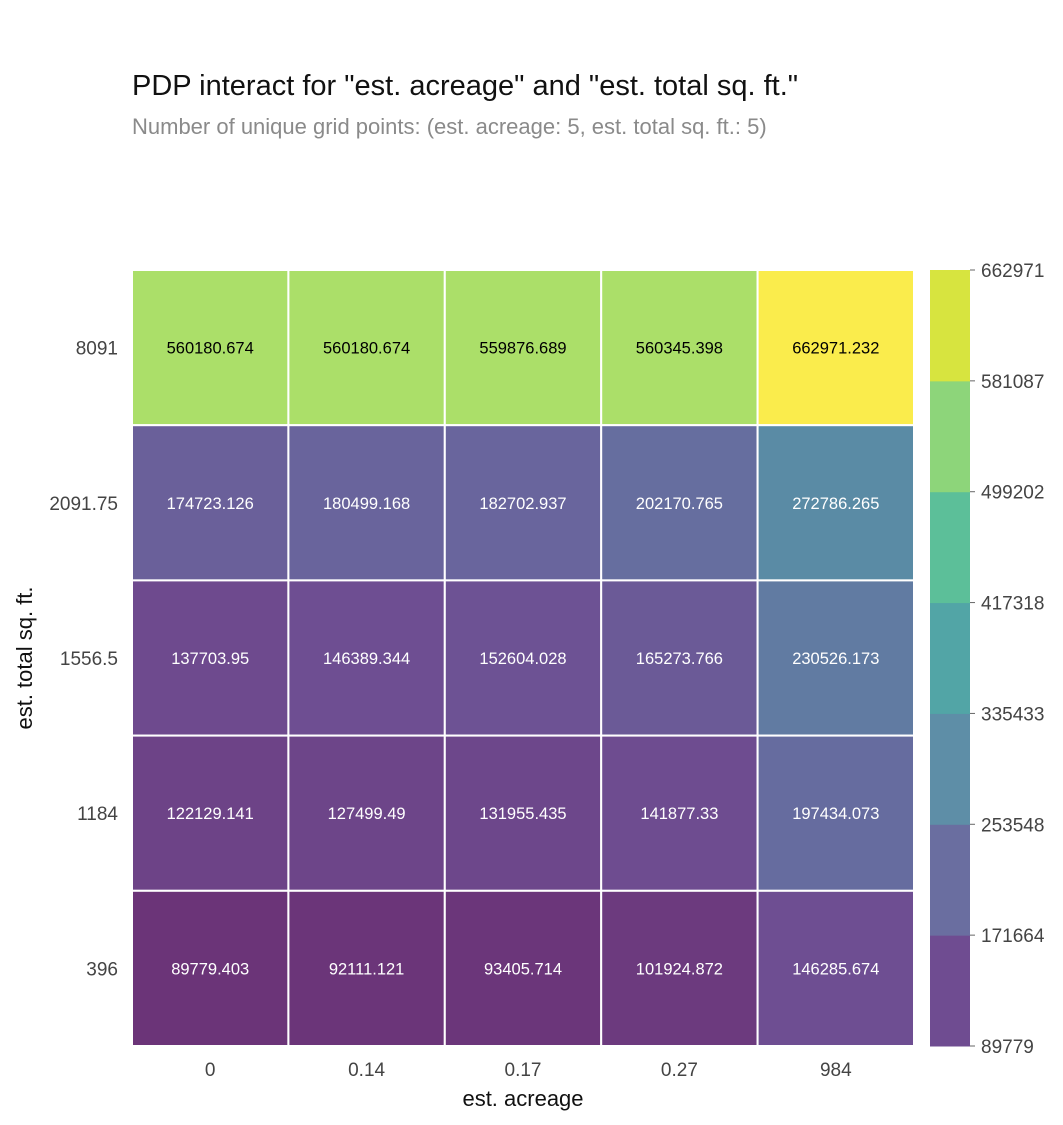  I want to click on colorbar-tick-label: 499202, so click(1012, 493).